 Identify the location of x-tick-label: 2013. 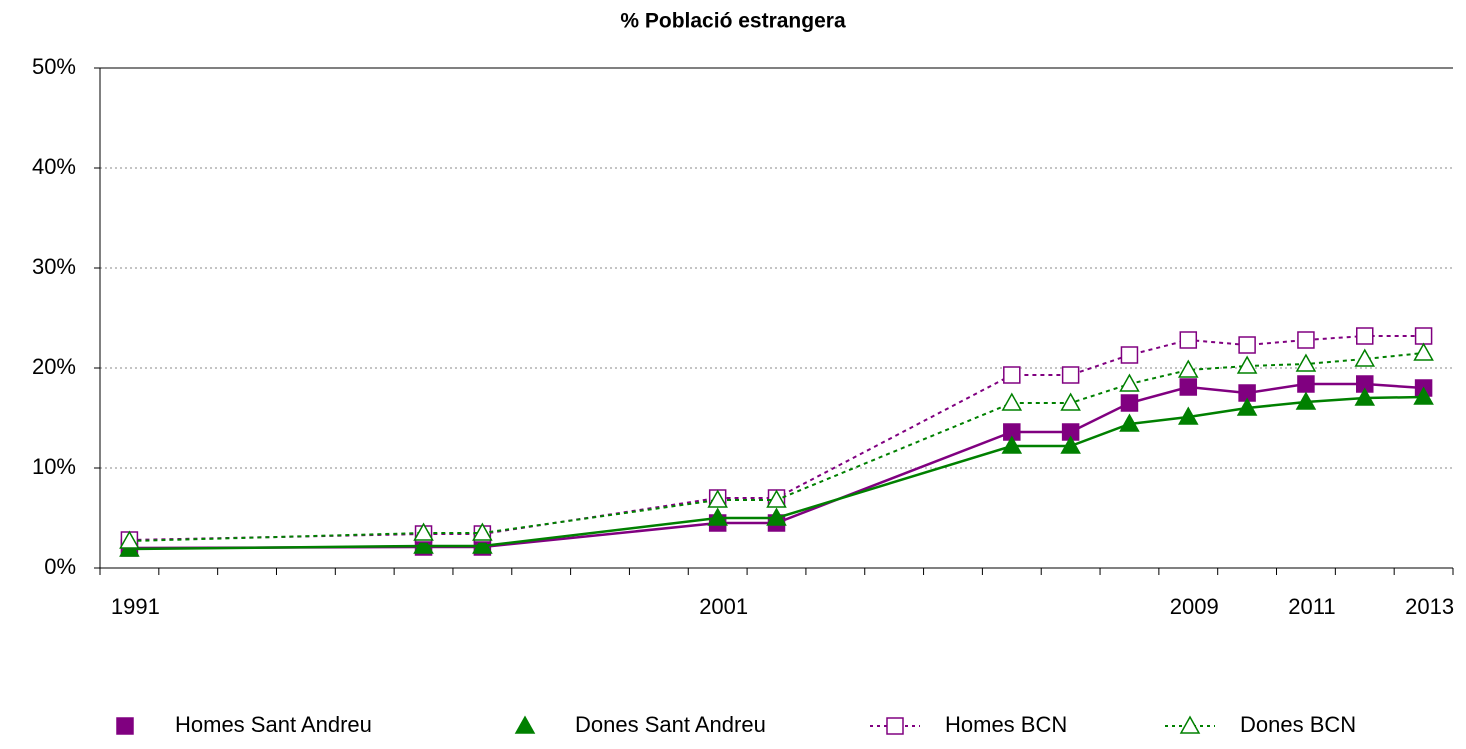
(1429, 606).